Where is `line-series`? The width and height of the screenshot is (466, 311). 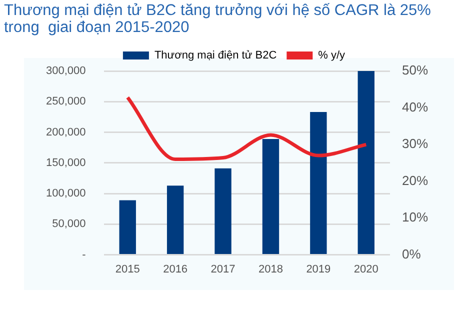 line-series is located at coordinates (247, 128).